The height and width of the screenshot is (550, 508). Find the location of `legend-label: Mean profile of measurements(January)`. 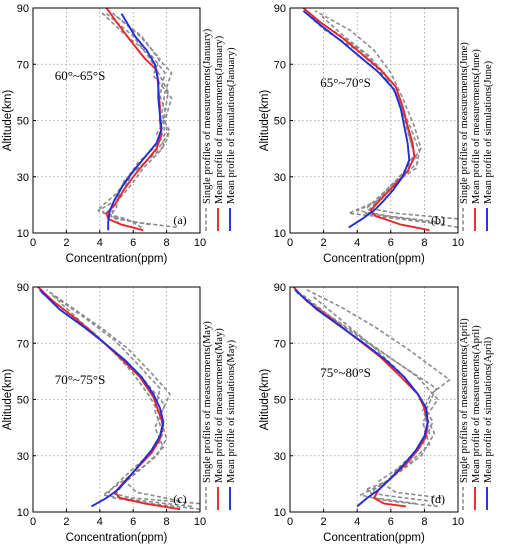

legend-label: Mean profile of measurements(January) is located at coordinates (219, 119).